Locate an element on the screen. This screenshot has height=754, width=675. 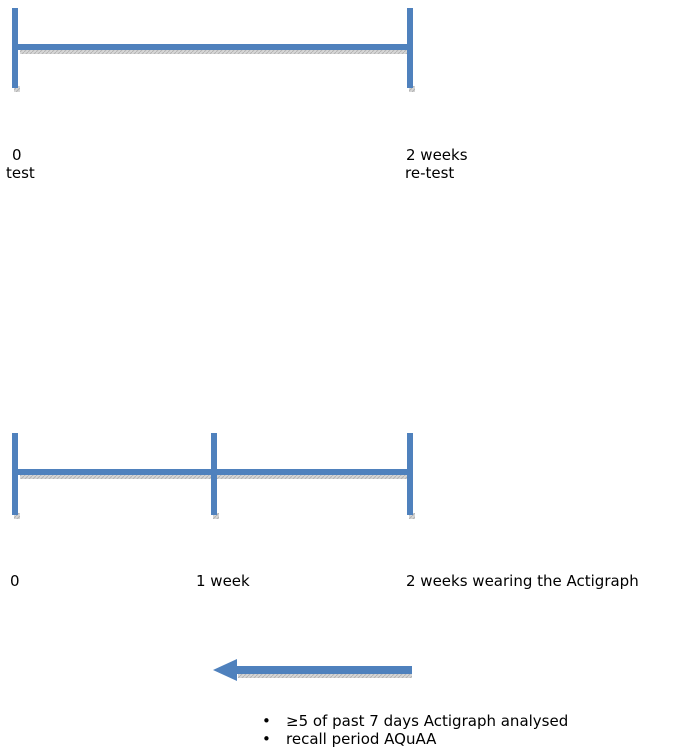
arrow-shadow is located at coordinates (325, 676).